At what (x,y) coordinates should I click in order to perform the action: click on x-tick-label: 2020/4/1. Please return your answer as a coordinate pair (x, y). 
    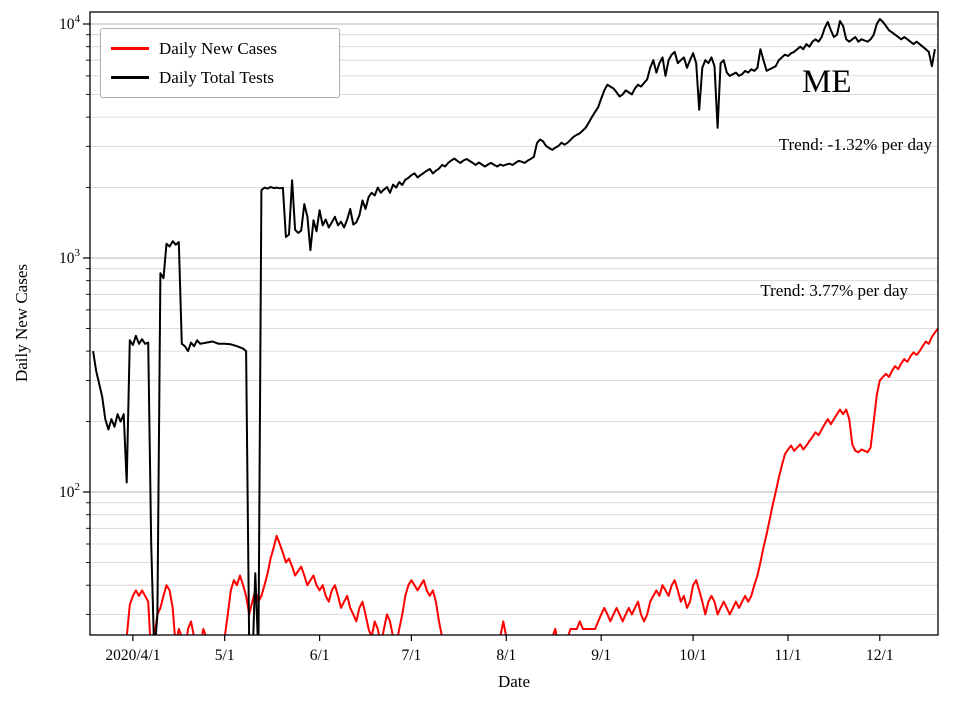
    Looking at the image, I should click on (132, 655).